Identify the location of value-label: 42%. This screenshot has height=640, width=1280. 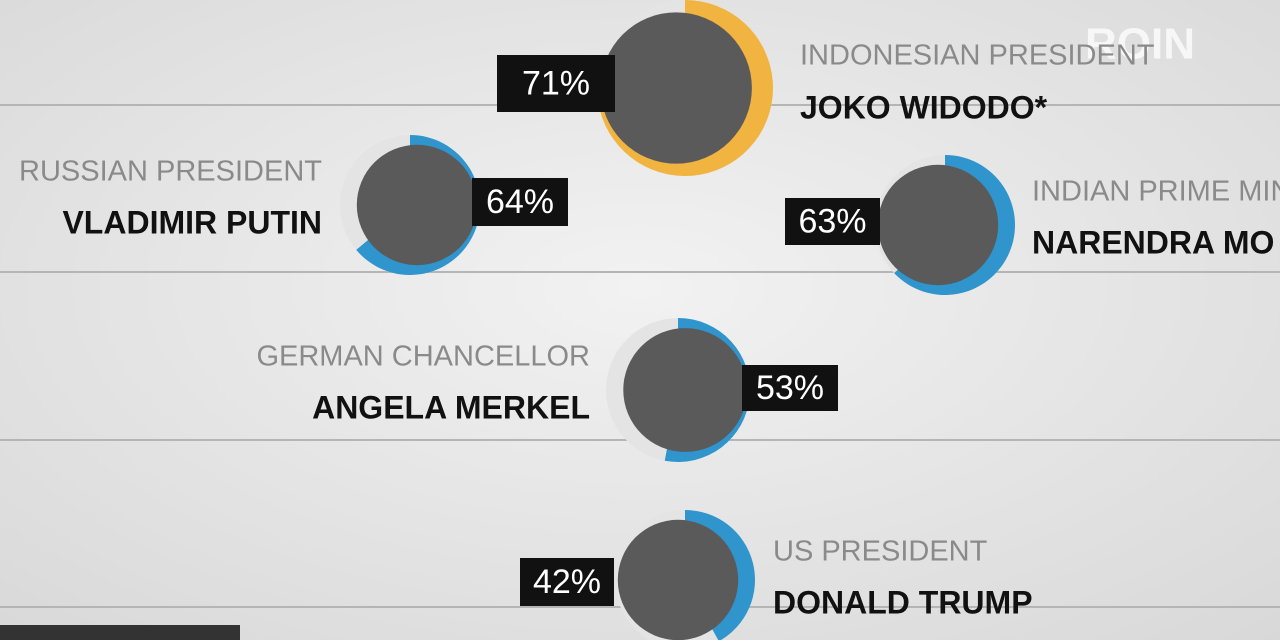
(567, 582).